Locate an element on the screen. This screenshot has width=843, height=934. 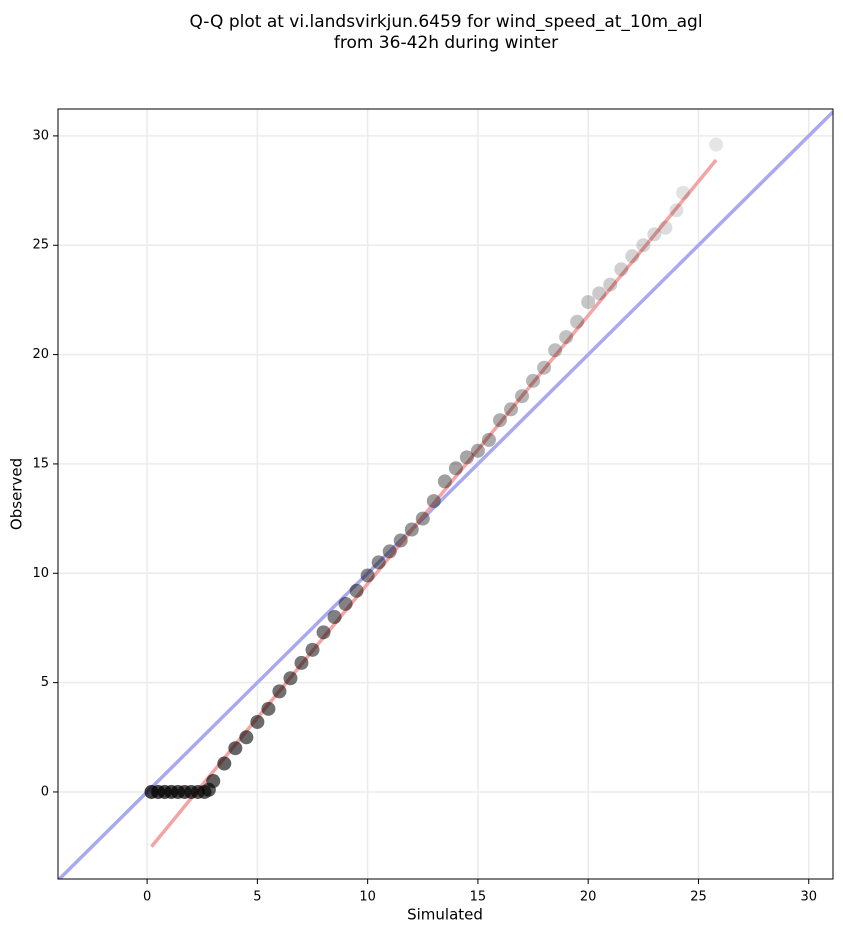
y-axis-label: Observed is located at coordinates (17, 494).